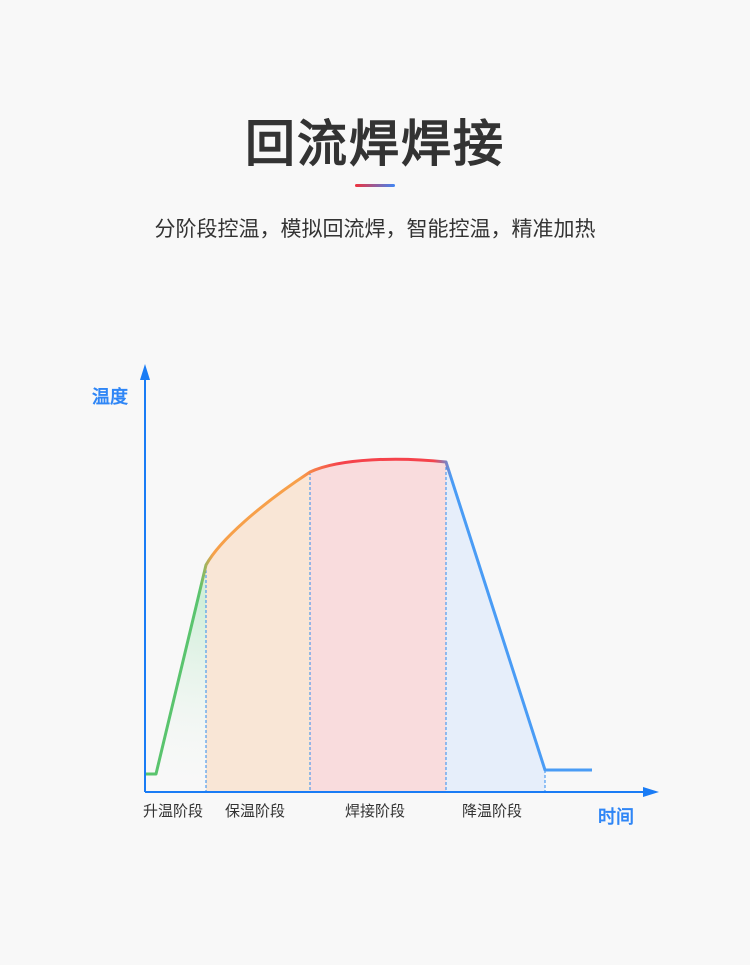  What do you see at coordinates (145, 372) in the screenshot?
I see `y-axis-arrow-icon` at bounding box center [145, 372].